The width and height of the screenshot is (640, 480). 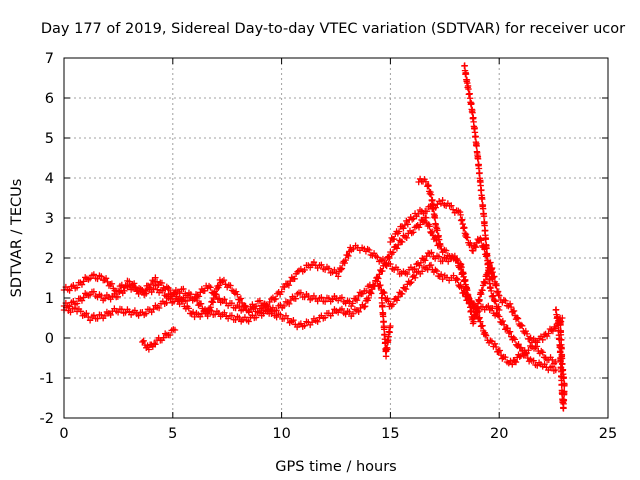 What do you see at coordinates (49, 259) in the screenshot?
I see `y-tick-label: 2` at bounding box center [49, 259].